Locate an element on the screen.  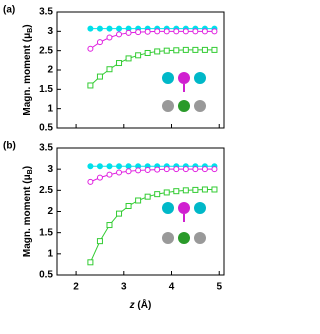
x-tick-label: 5 is located at coordinates (219, 287).